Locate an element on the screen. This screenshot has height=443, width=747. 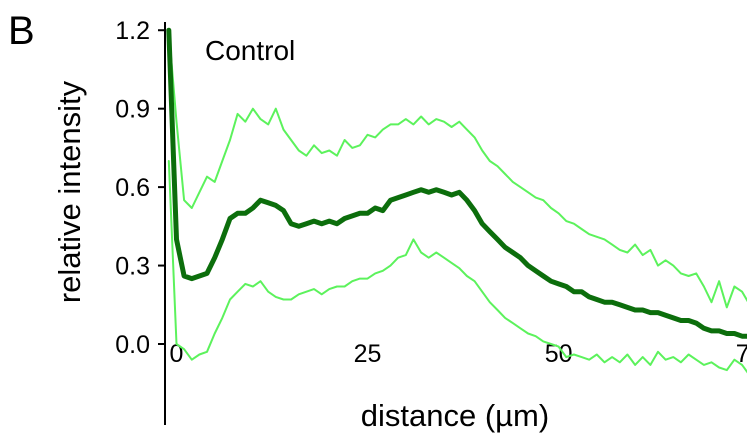
y-tick-label: 0.0 is located at coordinates (132, 345).